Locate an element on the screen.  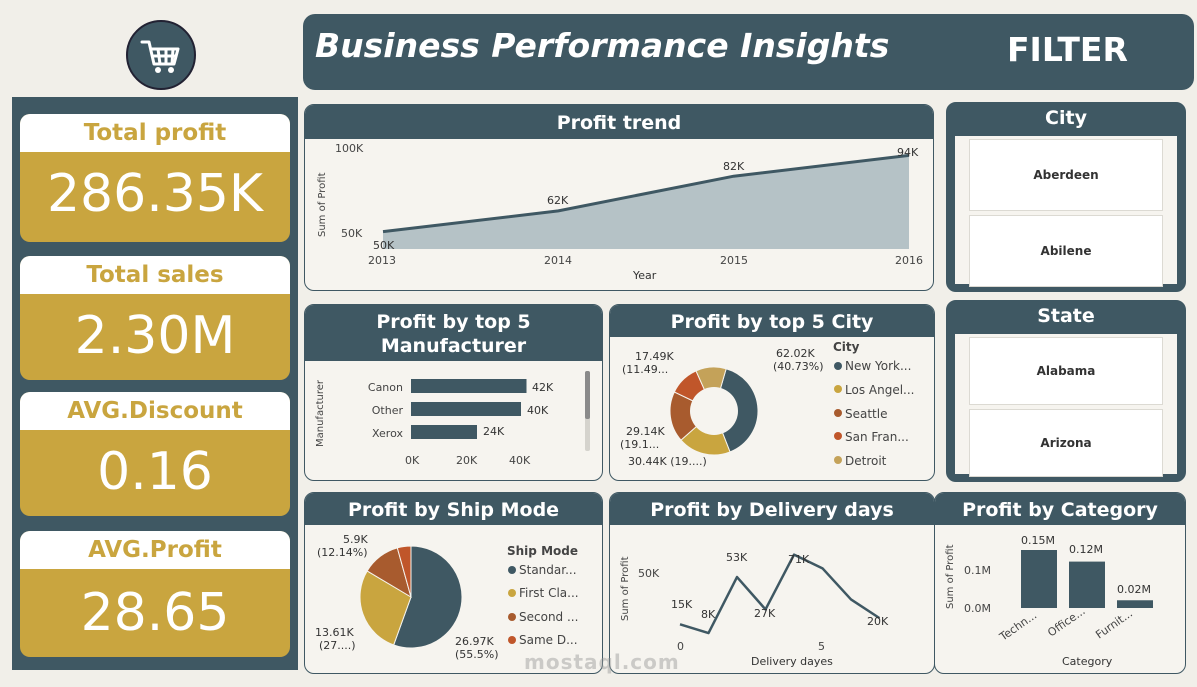
kpi-total-profit: Total profit 286.35K is located at coordinates (155, 178).